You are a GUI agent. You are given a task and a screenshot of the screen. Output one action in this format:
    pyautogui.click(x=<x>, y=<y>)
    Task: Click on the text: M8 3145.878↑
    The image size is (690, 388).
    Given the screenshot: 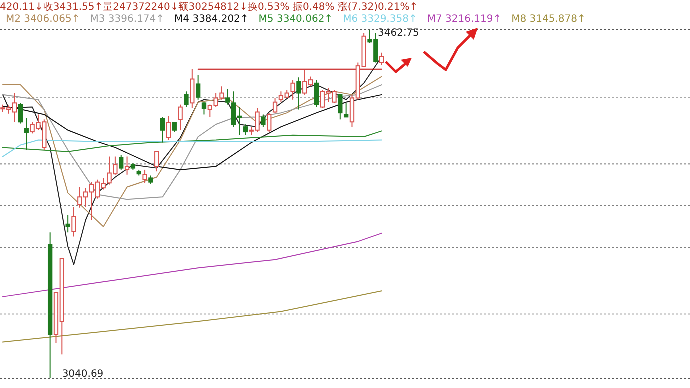 What is the action you would take?
    pyautogui.click(x=549, y=19)
    